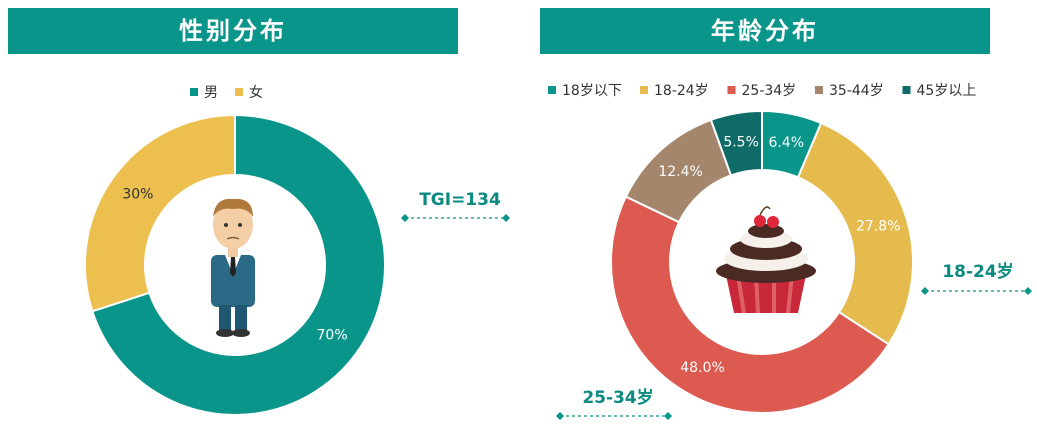  What do you see at coordinates (592, 91) in the screenshot?
I see `legend-label: 18岁以下` at bounding box center [592, 91].